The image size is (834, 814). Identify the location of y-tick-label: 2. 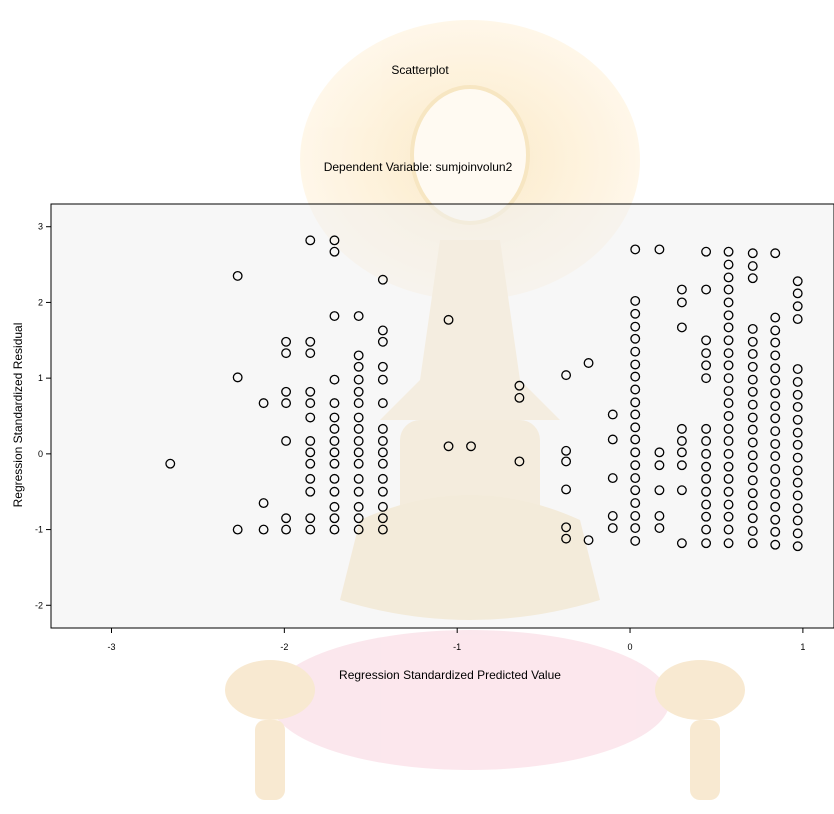
(40, 302).